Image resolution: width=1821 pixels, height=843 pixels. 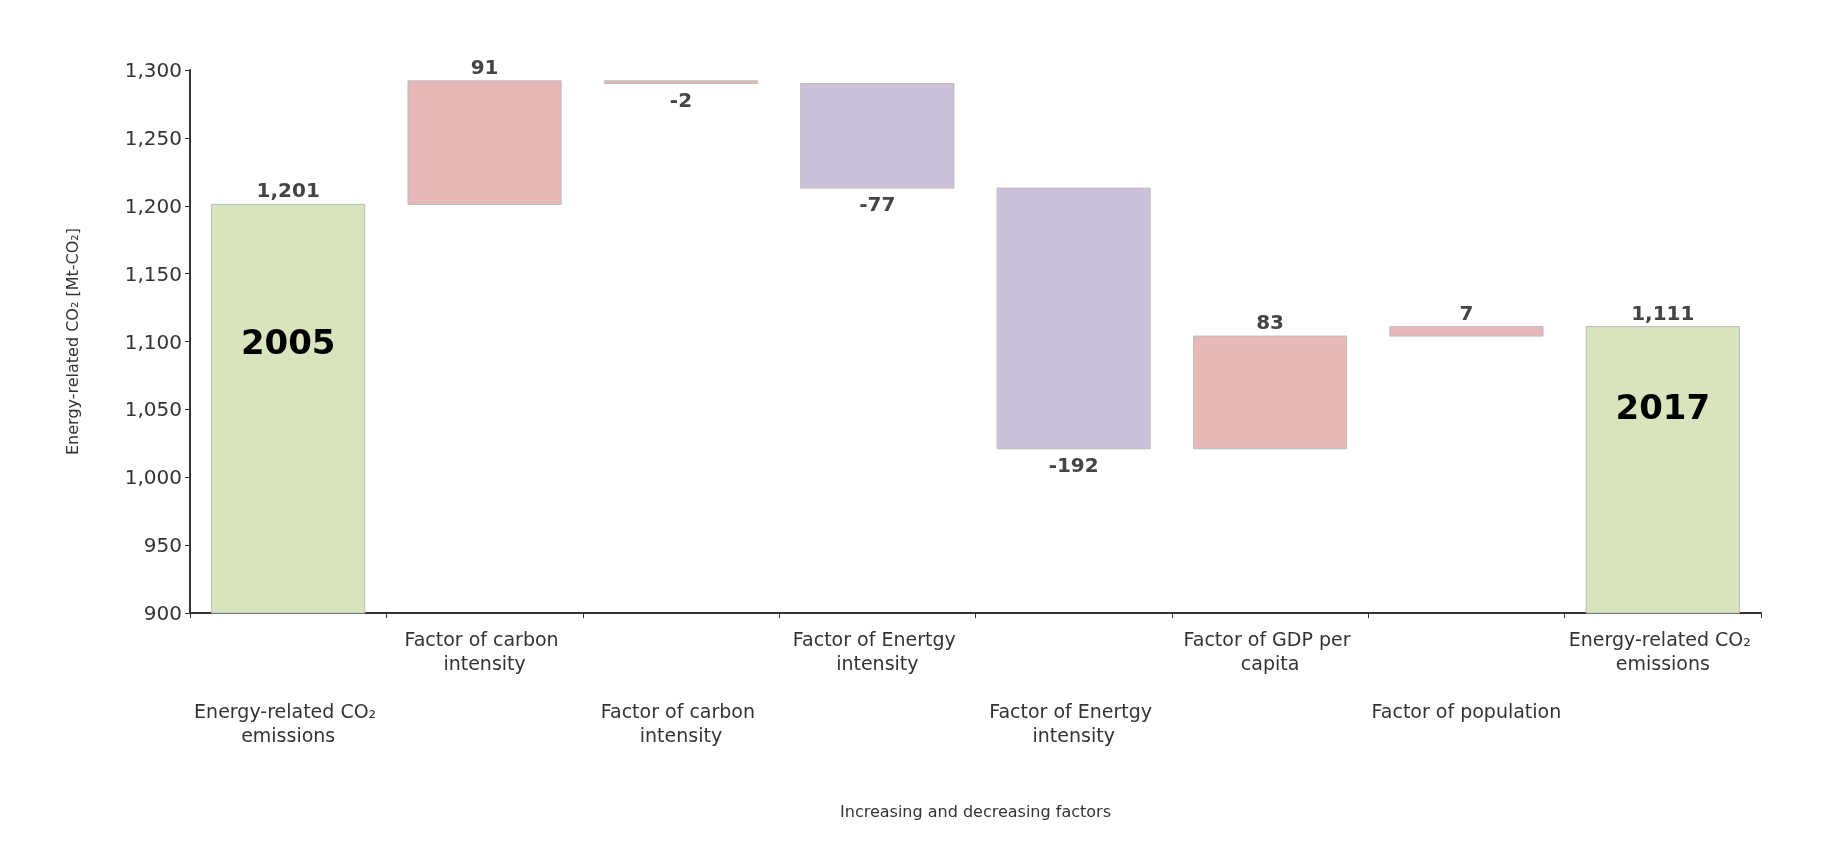 I want to click on data-label: 1,201, so click(x=288, y=190).